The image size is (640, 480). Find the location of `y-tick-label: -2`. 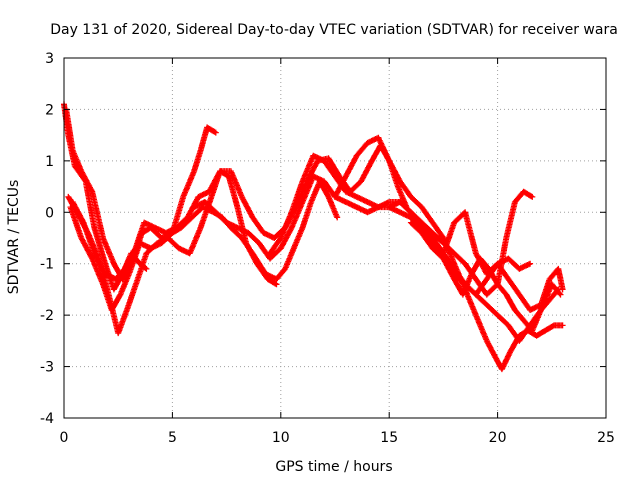

y-tick-label: -2 is located at coordinates (47, 316).